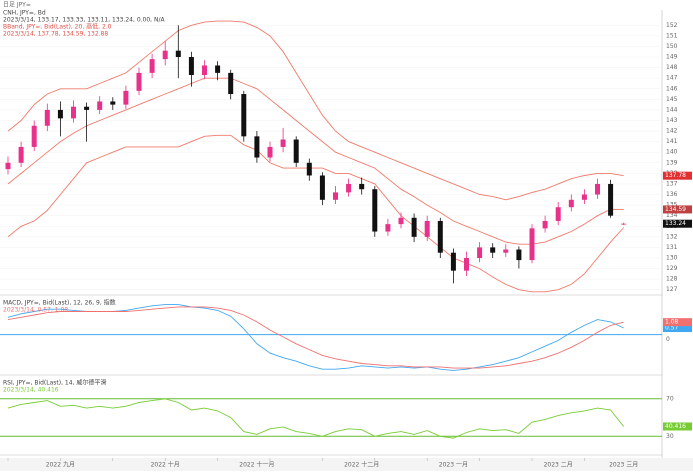 The image size is (693, 475). Describe the element at coordinates (672, 279) in the screenshot. I see `y-tick-label: 128` at that location.